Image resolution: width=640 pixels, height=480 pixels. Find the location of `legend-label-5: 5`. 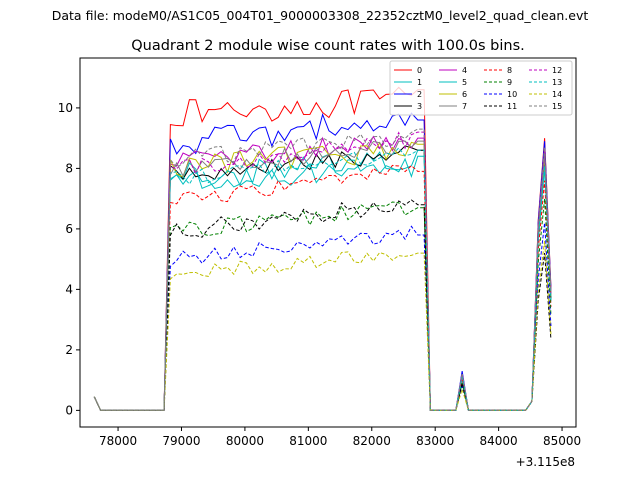

legend-label-5: 5 is located at coordinates (464, 82).